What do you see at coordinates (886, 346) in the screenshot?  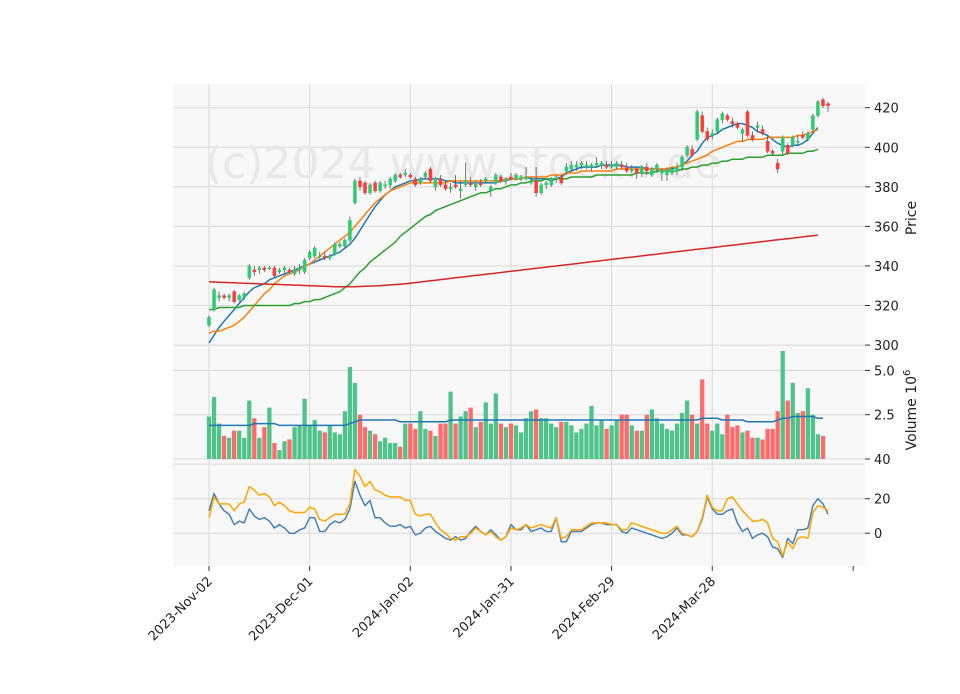 I see `price-tick-label: 300` at bounding box center [886, 346].